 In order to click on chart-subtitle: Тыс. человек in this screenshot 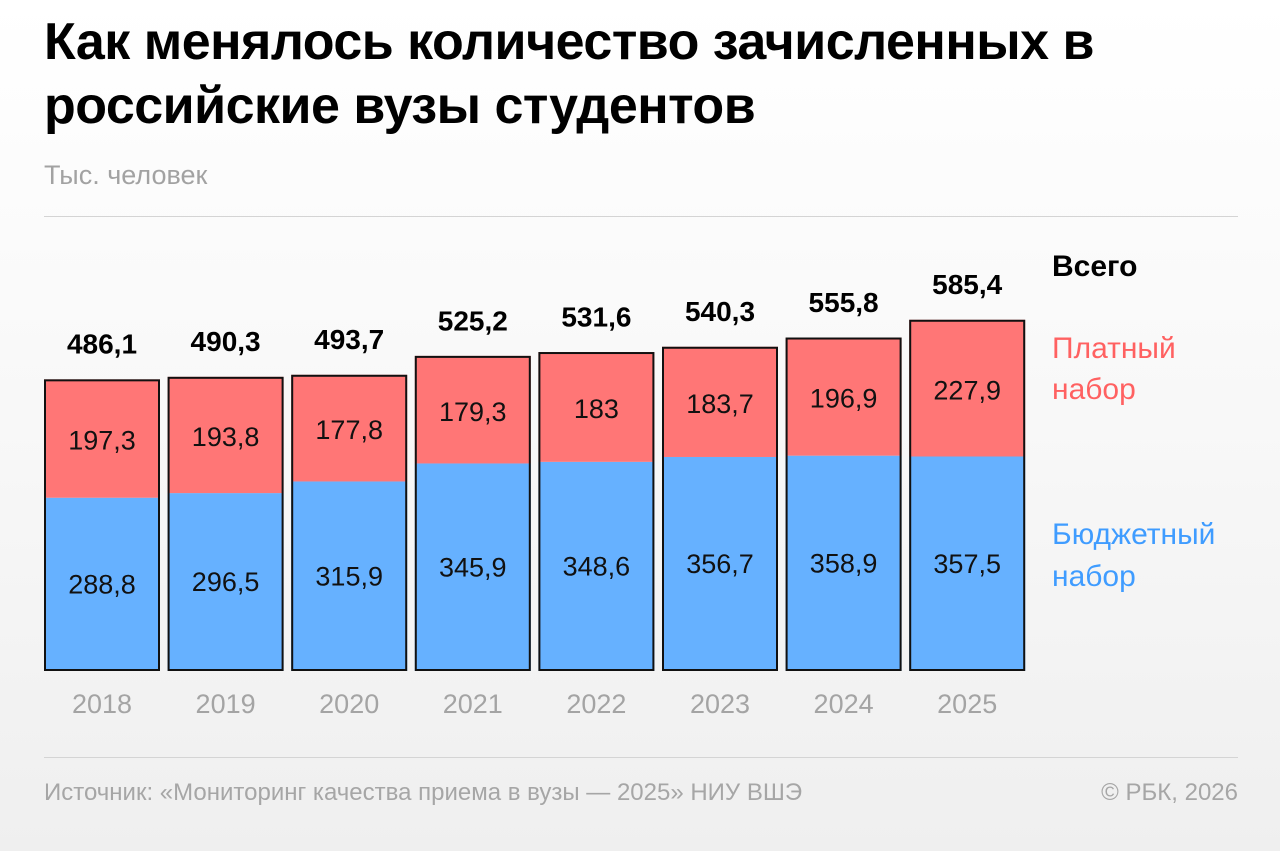, I will do `click(126, 175)`.